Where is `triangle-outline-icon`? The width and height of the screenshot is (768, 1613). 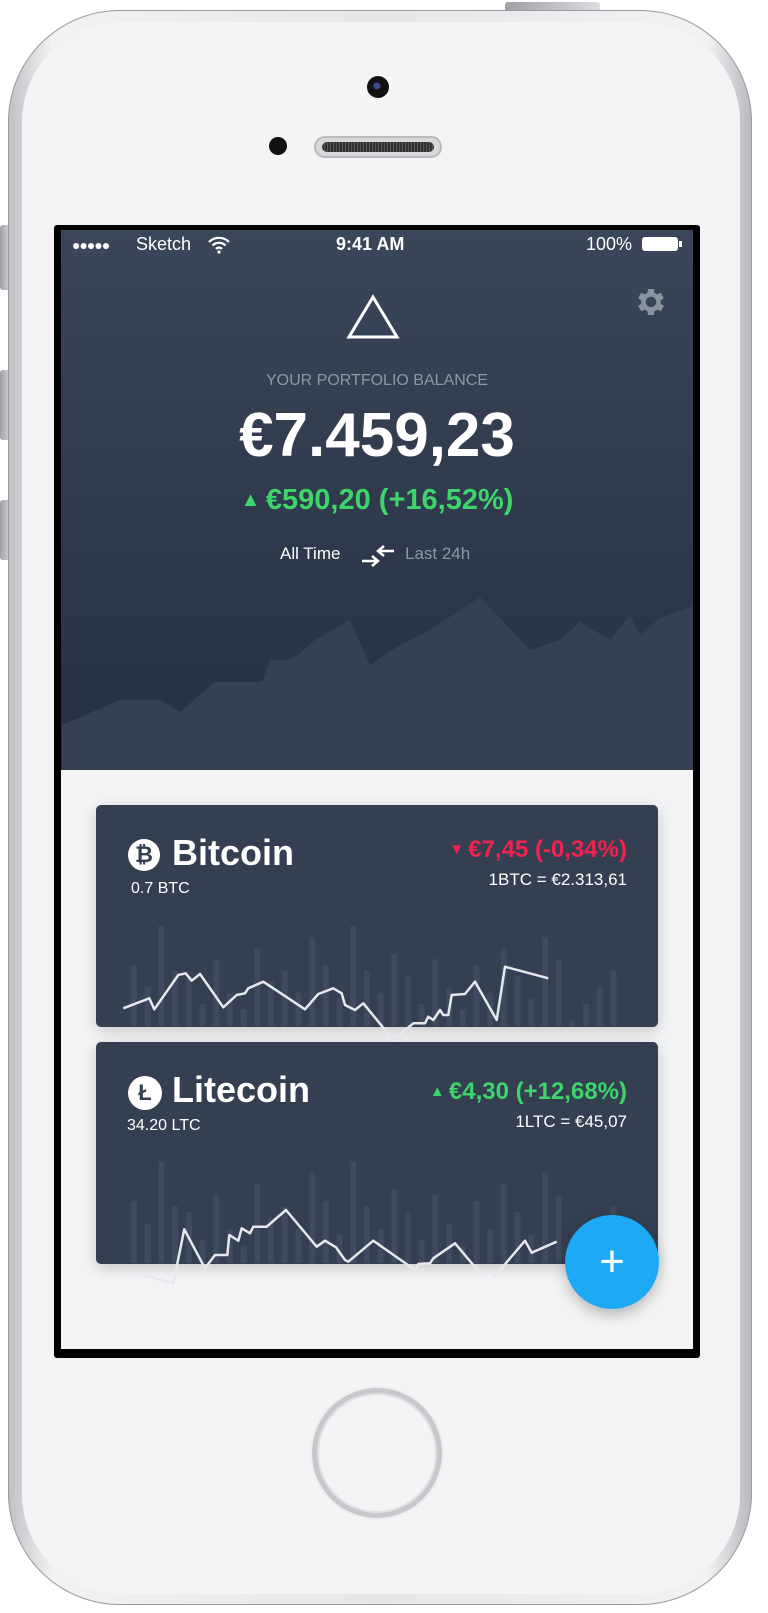
triangle-outline-icon is located at coordinates (373, 316).